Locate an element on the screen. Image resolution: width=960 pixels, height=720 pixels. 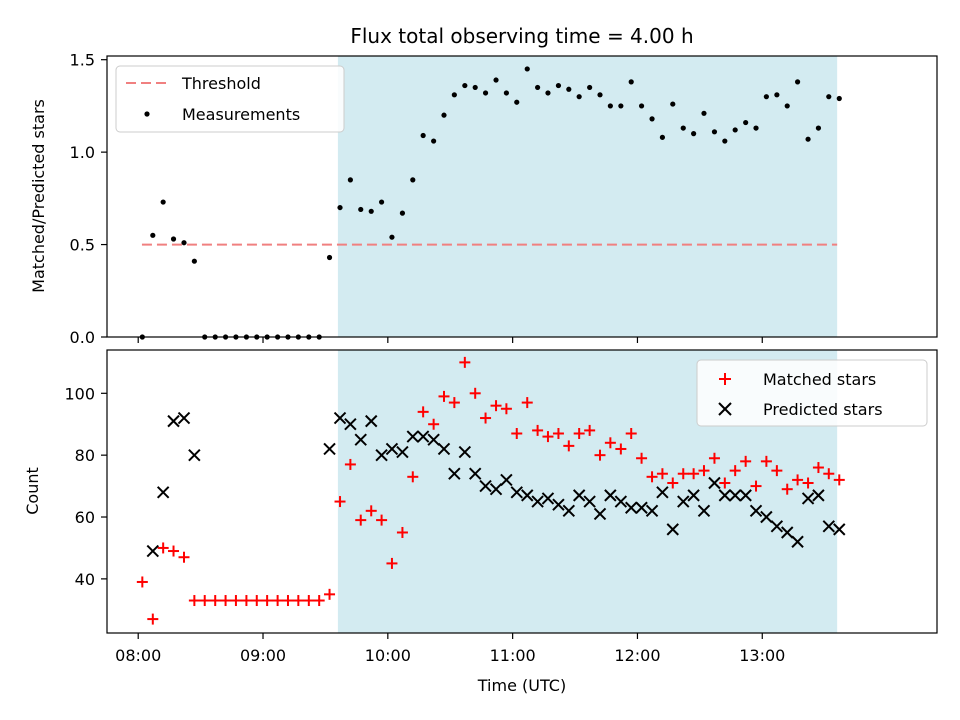
top-y-tick-label: 1.0 is located at coordinates (82, 152).